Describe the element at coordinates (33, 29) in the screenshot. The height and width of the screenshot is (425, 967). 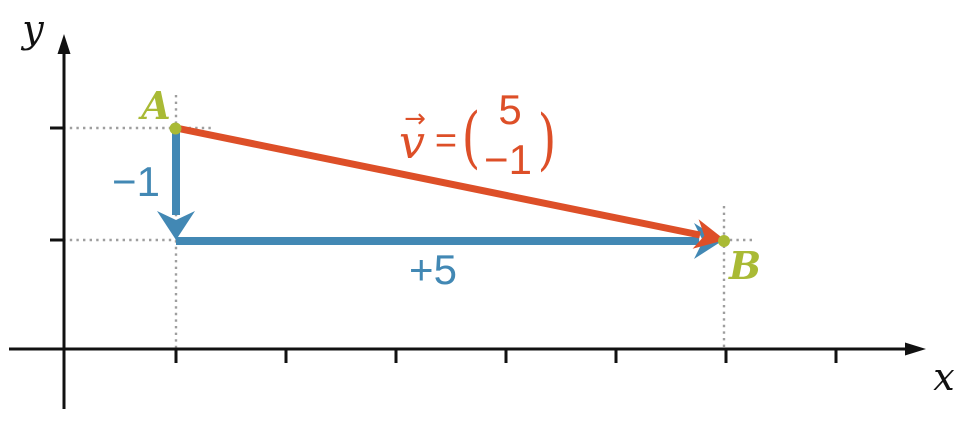
I see `y-axis-label: y` at that location.